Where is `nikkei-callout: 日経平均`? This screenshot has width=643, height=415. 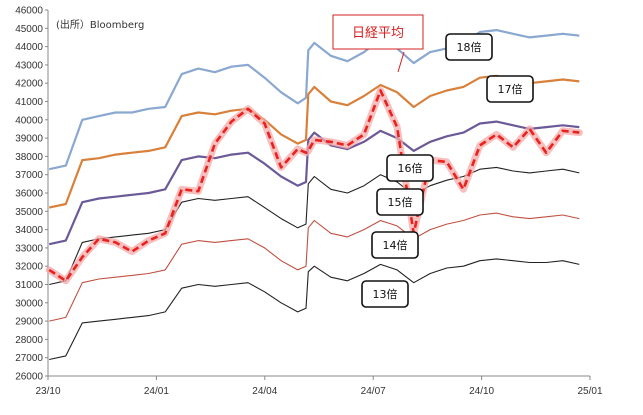 nikkei-callout: 日経平均 is located at coordinates (378, 43).